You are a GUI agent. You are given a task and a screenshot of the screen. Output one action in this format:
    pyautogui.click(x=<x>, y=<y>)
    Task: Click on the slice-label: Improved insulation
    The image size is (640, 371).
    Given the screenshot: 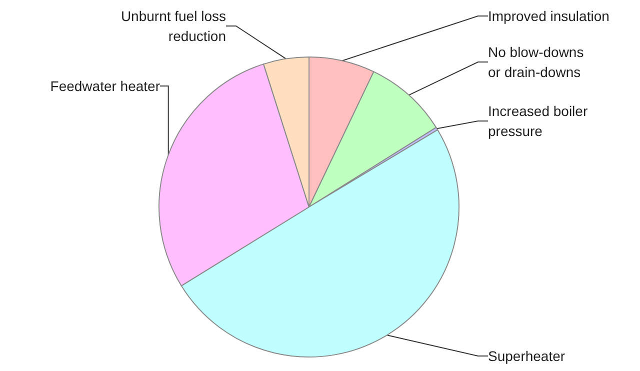 What is the action you would take?
    pyautogui.click(x=549, y=16)
    